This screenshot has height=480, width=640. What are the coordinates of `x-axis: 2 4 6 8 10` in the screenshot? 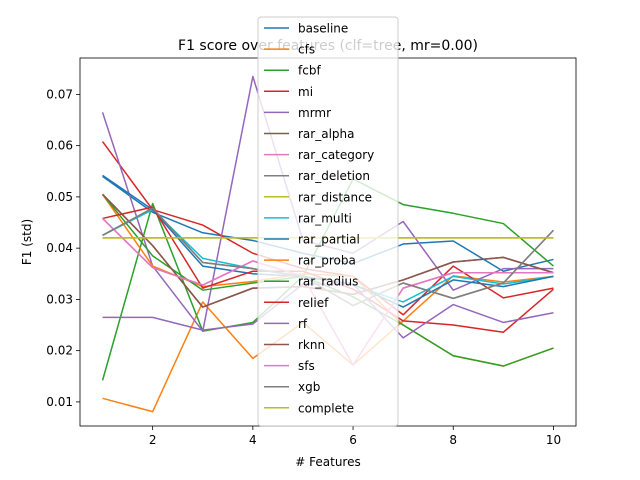 It's located at (355, 436).